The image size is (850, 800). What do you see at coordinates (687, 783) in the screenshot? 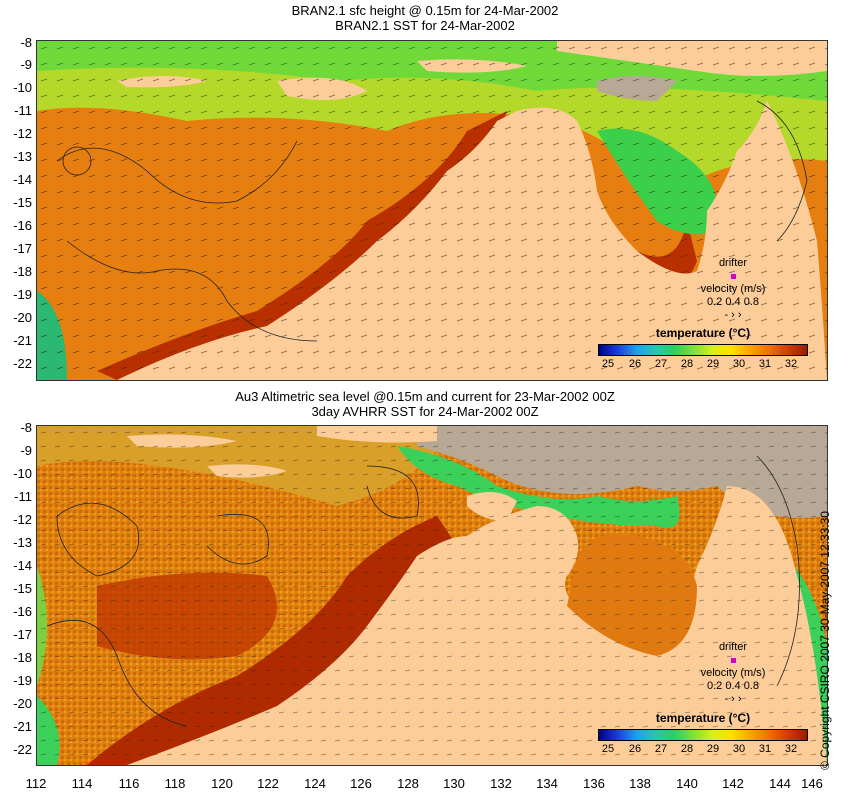
I see `x-tick-label: 140` at bounding box center [687, 783].